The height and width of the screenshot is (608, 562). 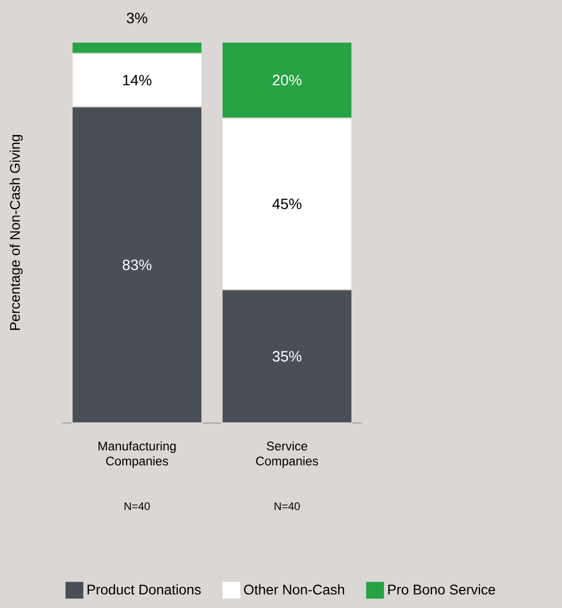 What do you see at coordinates (137, 454) in the screenshot?
I see `x-tick-label: Manufacturing Companies` at bounding box center [137, 454].